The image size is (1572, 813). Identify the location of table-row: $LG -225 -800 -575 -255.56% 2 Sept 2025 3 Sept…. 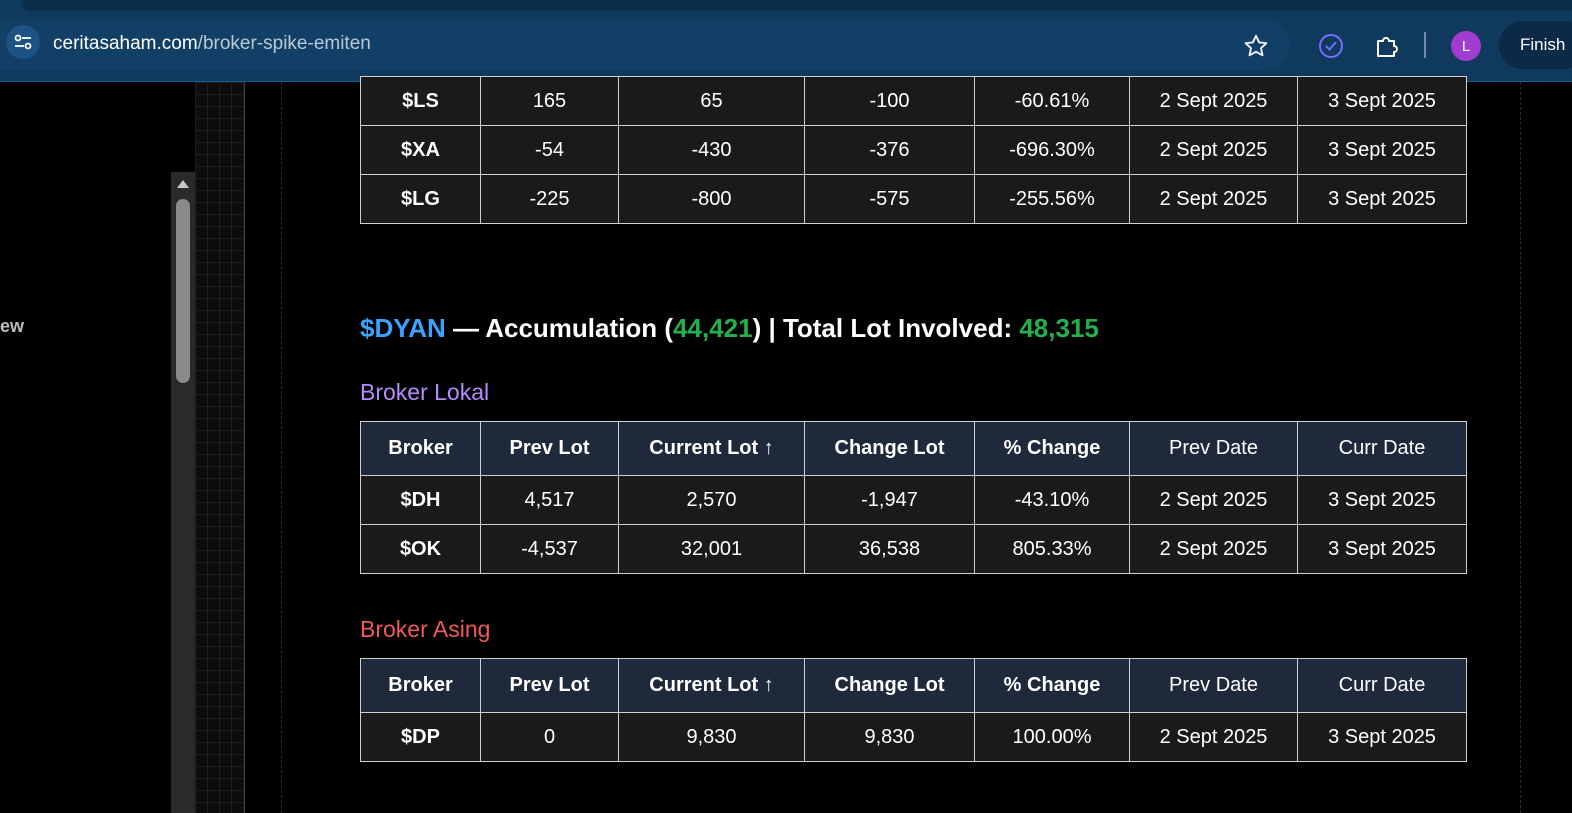
(913, 199).